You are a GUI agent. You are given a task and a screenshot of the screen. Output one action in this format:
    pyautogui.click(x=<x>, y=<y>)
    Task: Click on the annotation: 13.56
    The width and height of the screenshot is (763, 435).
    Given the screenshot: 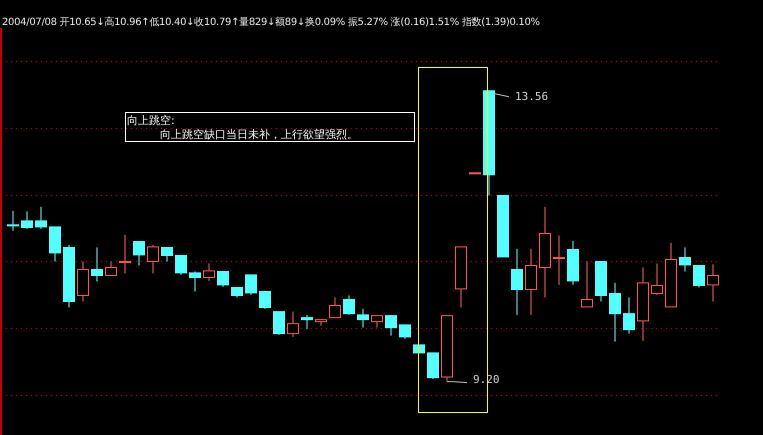 What is the action you would take?
    pyautogui.click(x=531, y=97)
    